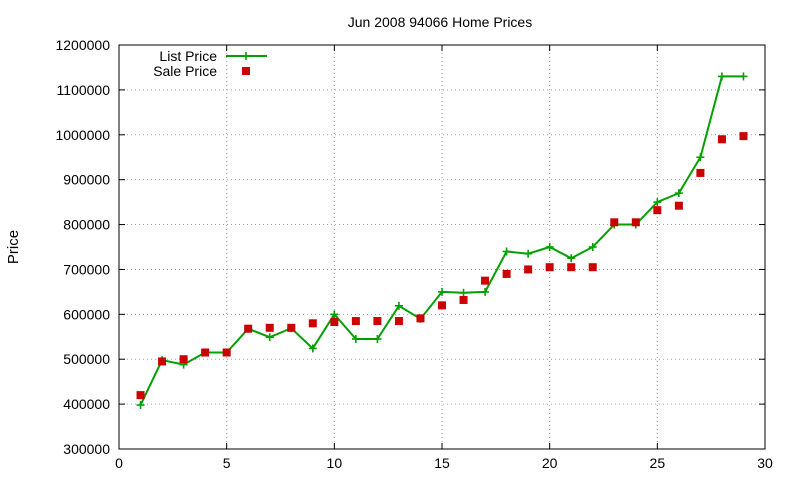  Describe the element at coordinates (86, 359) in the screenshot. I see `y-tick-label: 500000` at that location.